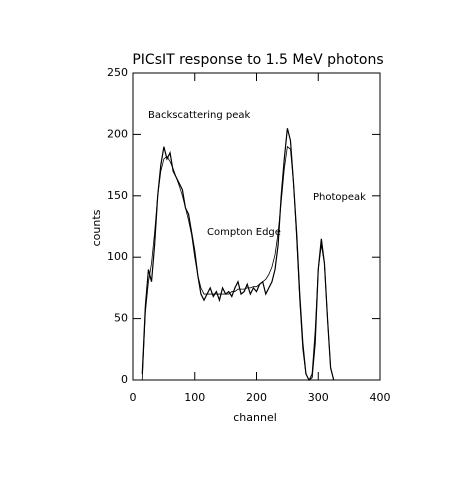 The width and height of the screenshot is (471, 485). Describe the element at coordinates (257, 60) in the screenshot. I see `chart-title: PICsIT response to 1.5 MeV photons` at that location.